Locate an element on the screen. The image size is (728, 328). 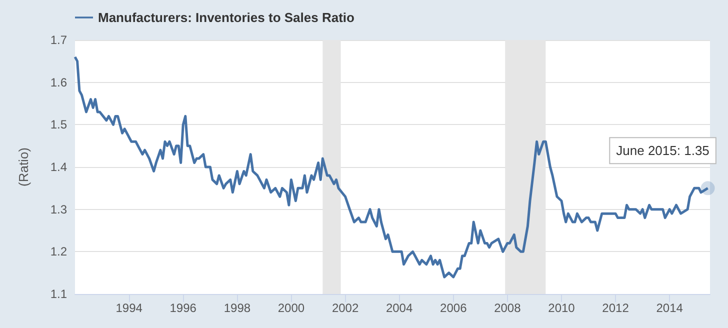
x-tick-label: 2002 is located at coordinates (345, 308).